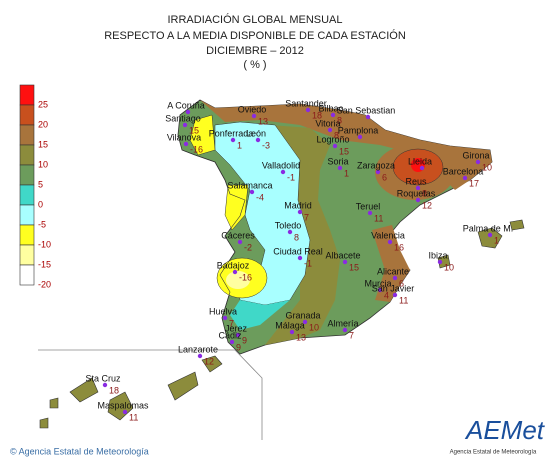 The height and width of the screenshot is (465, 550). What do you see at coordinates (209, 361) in the screenshot?
I see `station-value: 12` at bounding box center [209, 361].